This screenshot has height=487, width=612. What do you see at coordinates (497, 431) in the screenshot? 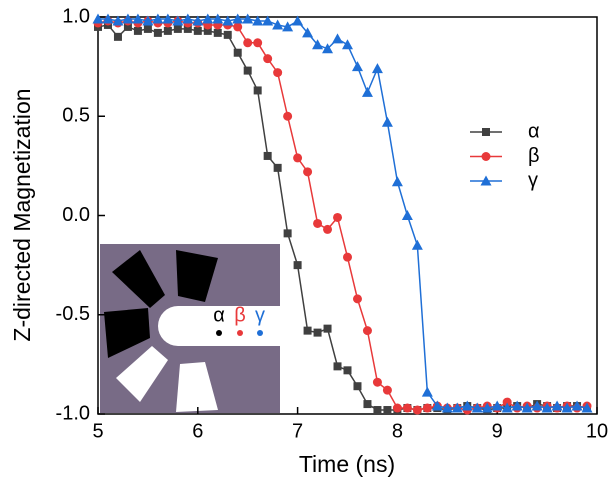
I see `x-tick-label: 9` at bounding box center [497, 431].